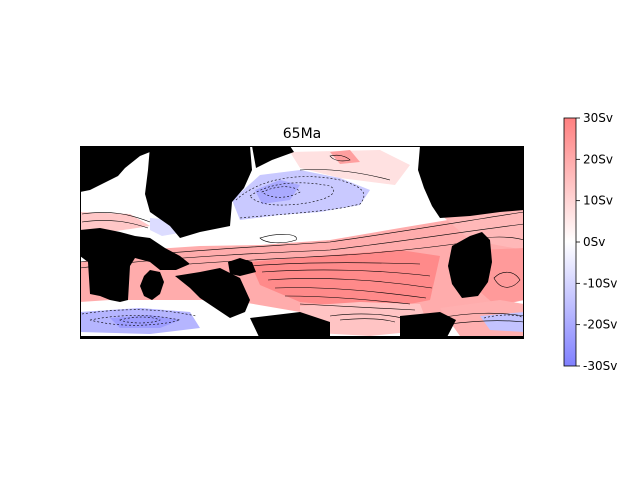 This screenshot has width=640, height=480. Describe the element at coordinates (273, 157) in the screenshot. I see `land-asia-east` at that location.